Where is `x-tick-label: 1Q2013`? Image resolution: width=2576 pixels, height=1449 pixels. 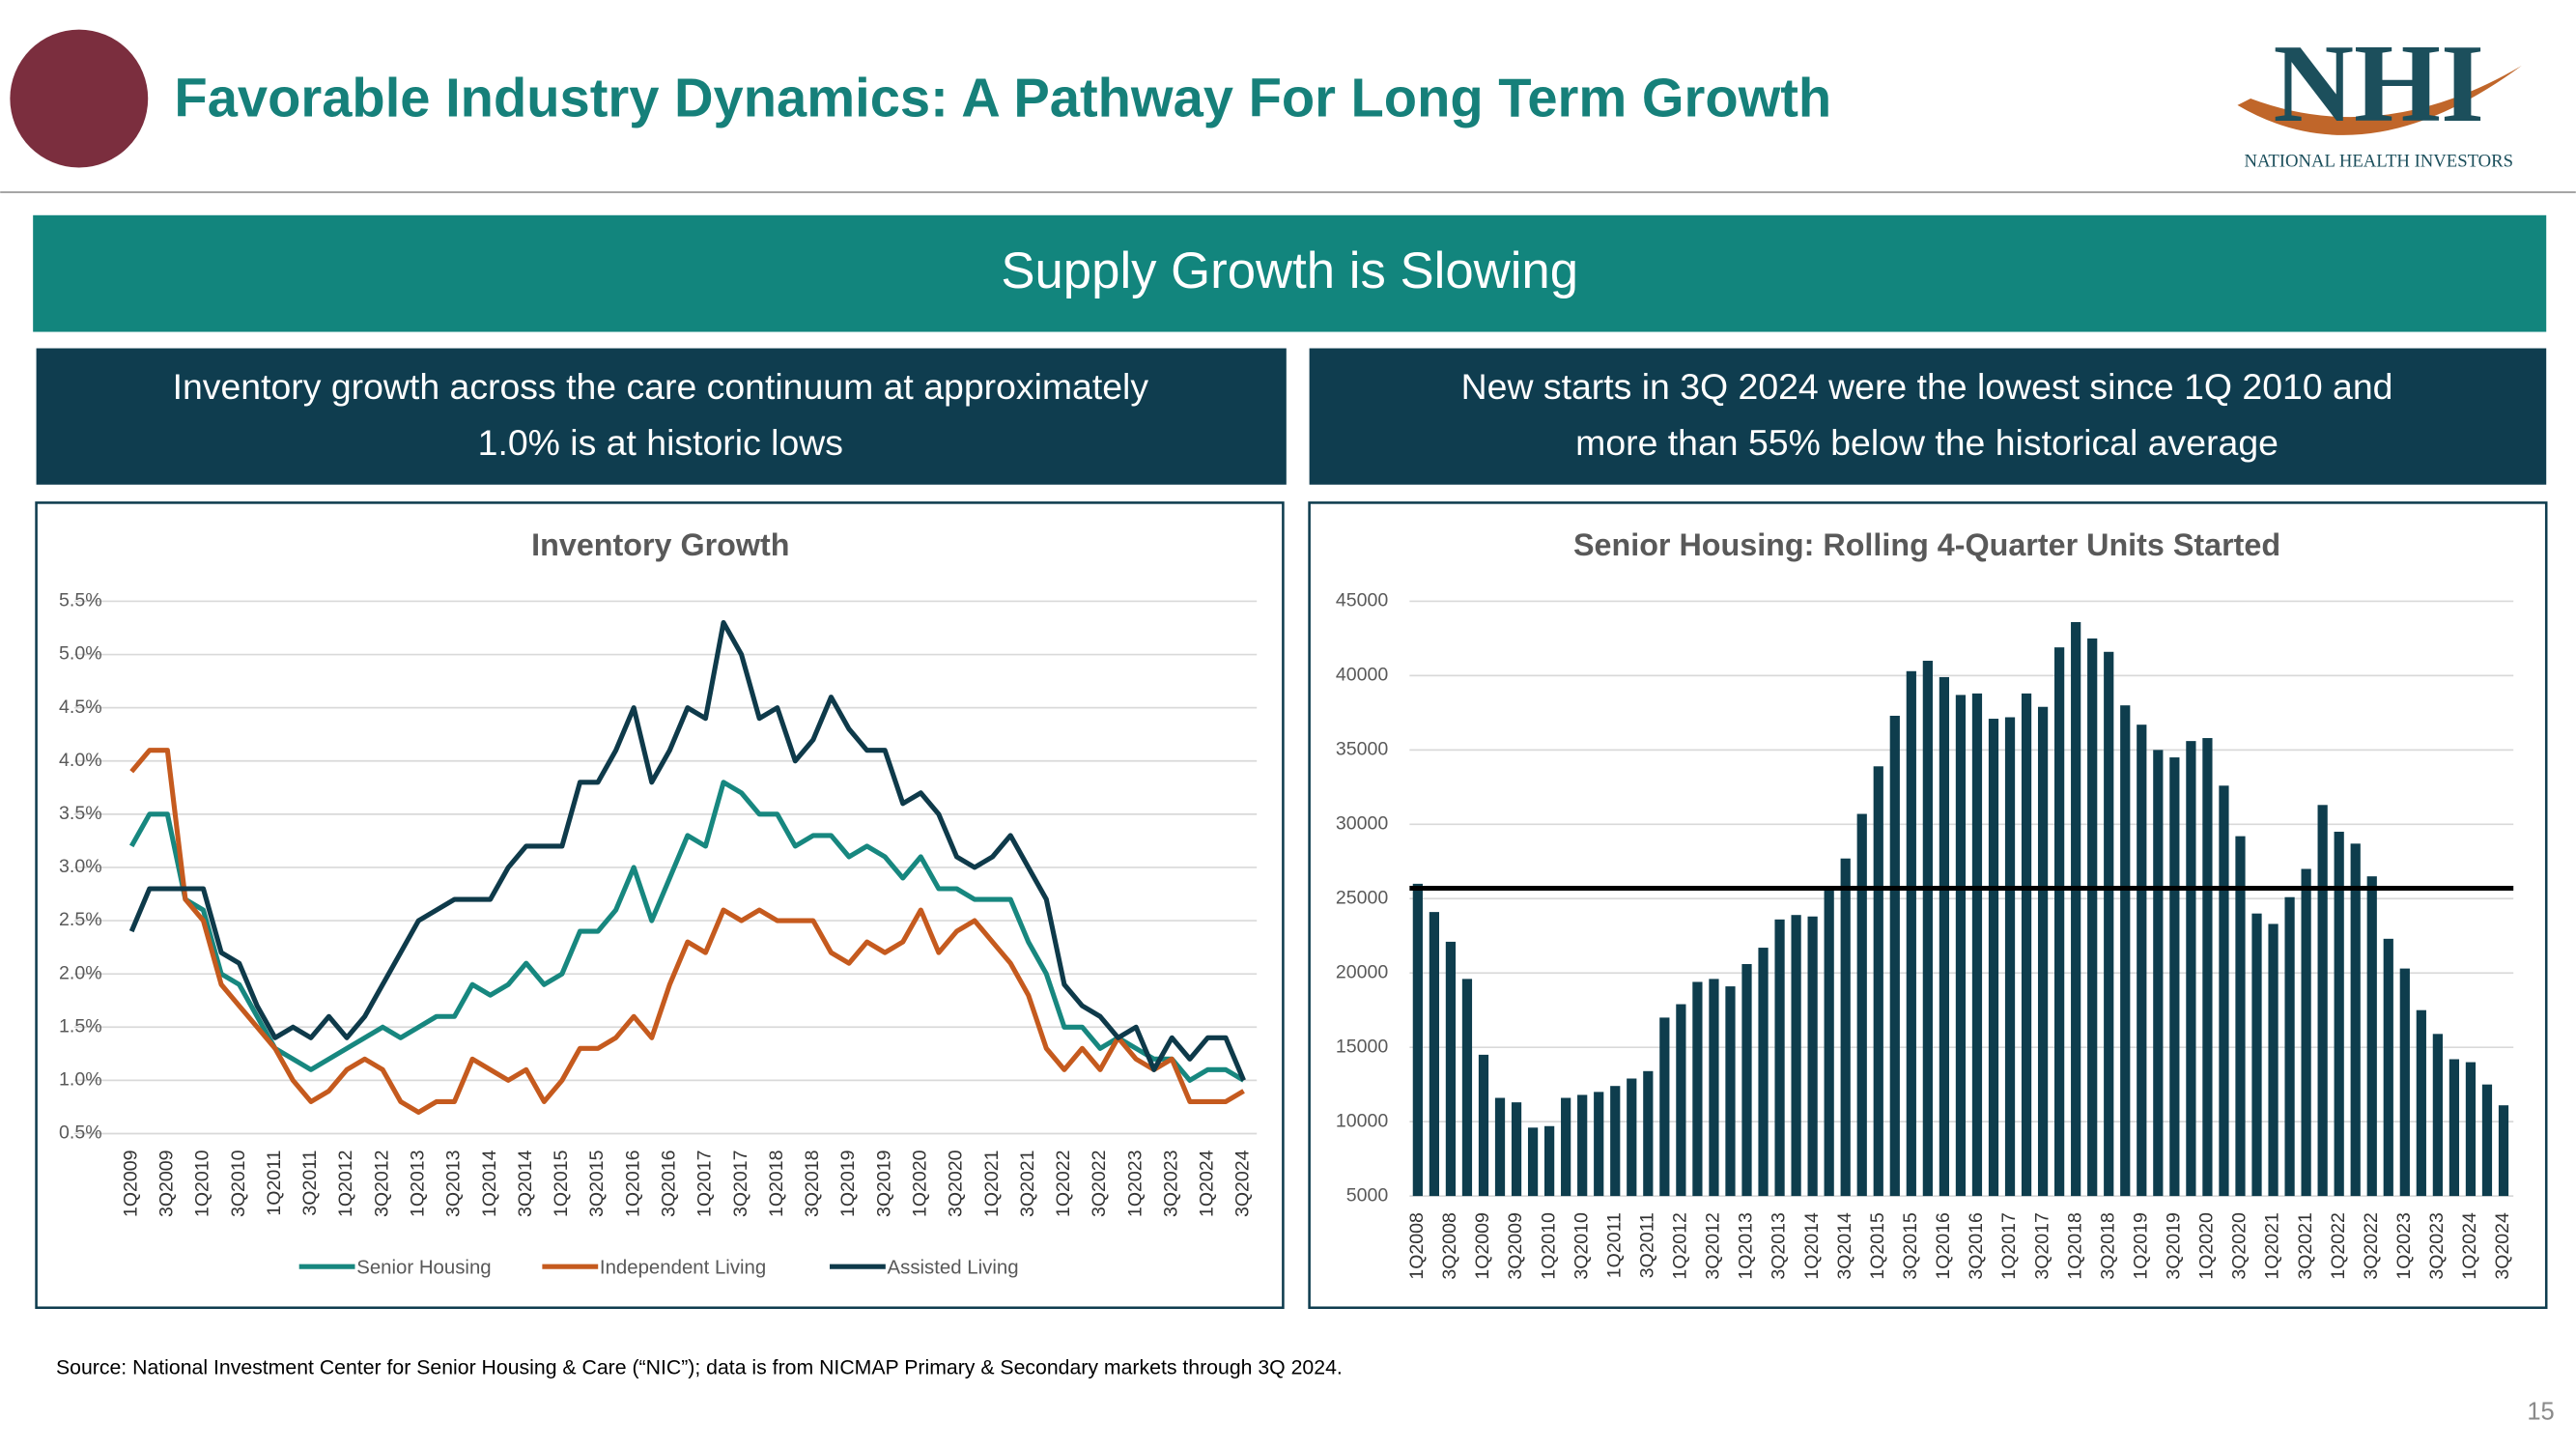 x-tick-label: 1Q2013 is located at coordinates (418, 1183).